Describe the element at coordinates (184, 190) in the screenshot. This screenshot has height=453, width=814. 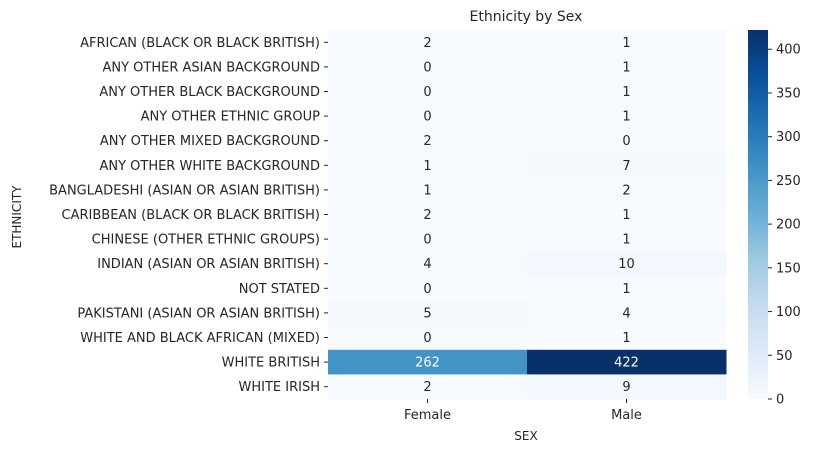
I see `y-tick-label: BANGLADESHI (ASIAN OR ASIAN BRITISH)` at that location.